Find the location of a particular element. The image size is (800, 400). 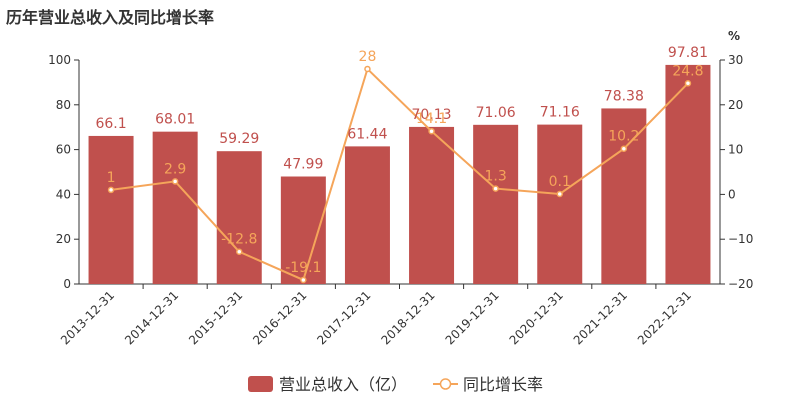

left-tick-label: 0 is located at coordinates (67, 284).